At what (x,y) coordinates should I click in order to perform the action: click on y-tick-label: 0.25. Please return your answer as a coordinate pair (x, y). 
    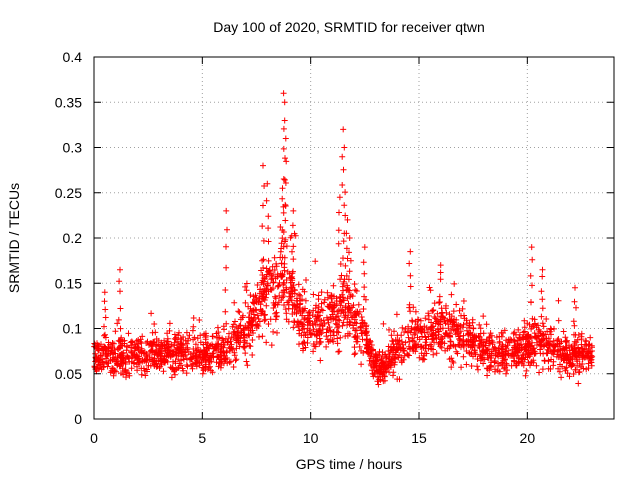
    Looking at the image, I should click on (68, 193).